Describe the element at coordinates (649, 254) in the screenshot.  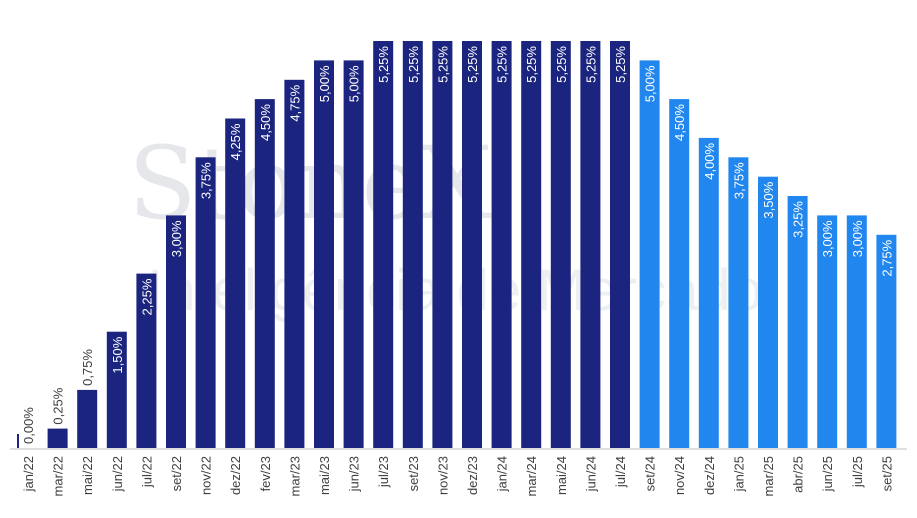
I see `bar-set/24` at that location.